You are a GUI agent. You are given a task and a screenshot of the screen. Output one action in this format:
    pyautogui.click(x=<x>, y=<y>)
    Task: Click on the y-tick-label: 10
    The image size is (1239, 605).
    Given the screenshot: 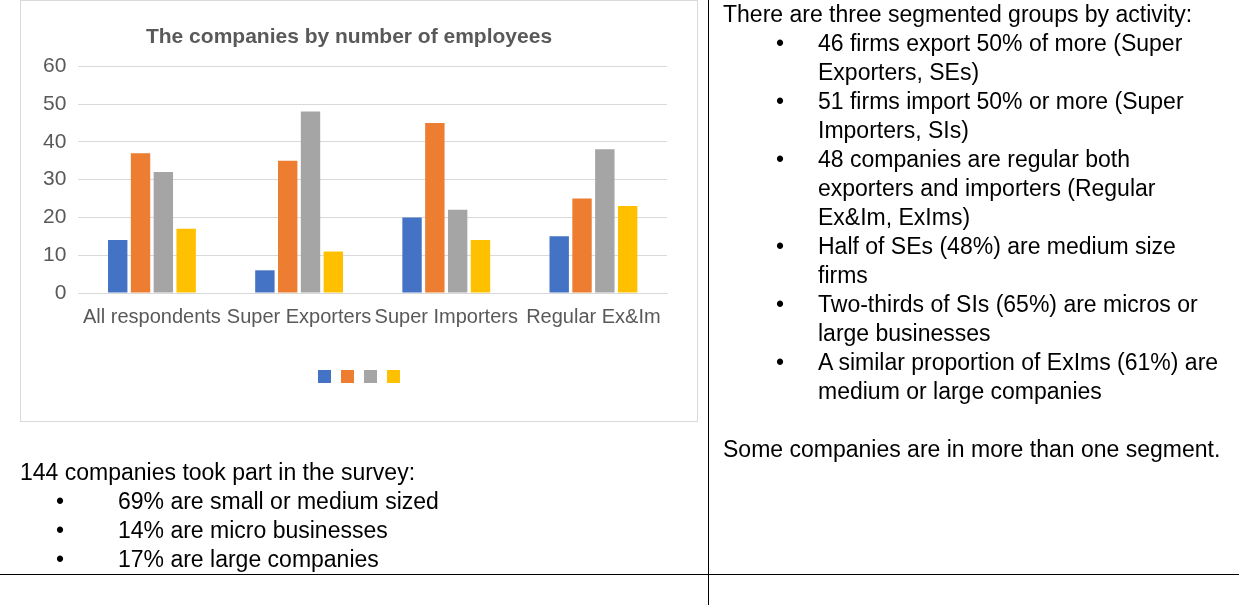 What is the action you would take?
    pyautogui.click(x=55, y=253)
    